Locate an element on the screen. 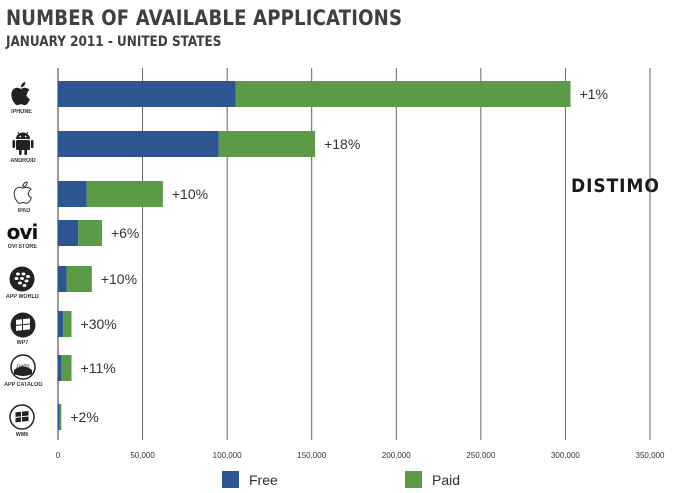 The width and height of the screenshot is (676, 493). palm-icon: palm is located at coordinates (23, 367).